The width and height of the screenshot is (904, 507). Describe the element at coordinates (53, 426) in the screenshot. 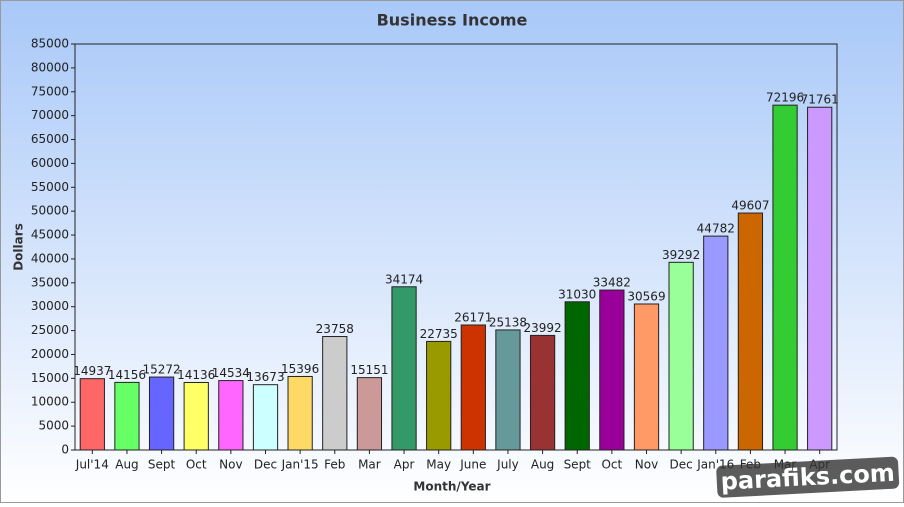

I see `y-tick-label: 5000` at that location.